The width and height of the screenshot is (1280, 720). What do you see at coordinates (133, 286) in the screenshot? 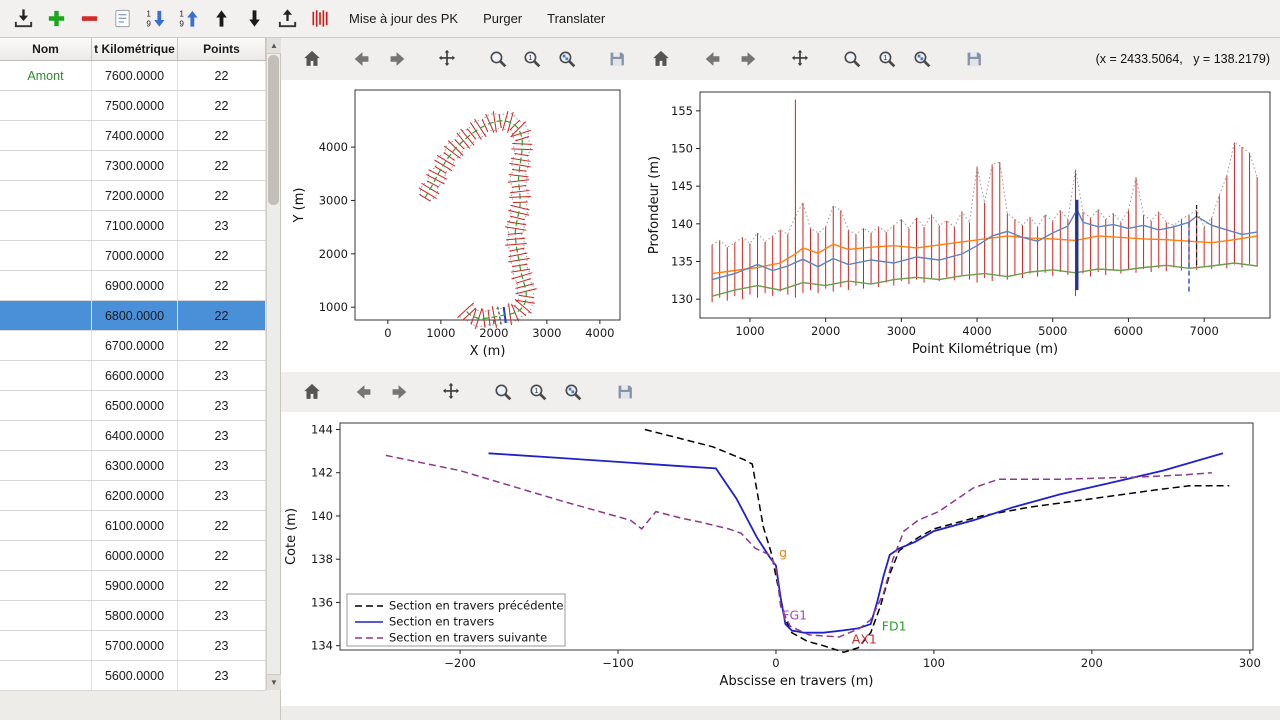
I see `table-row: 6900.0000 22` at bounding box center [133, 286].